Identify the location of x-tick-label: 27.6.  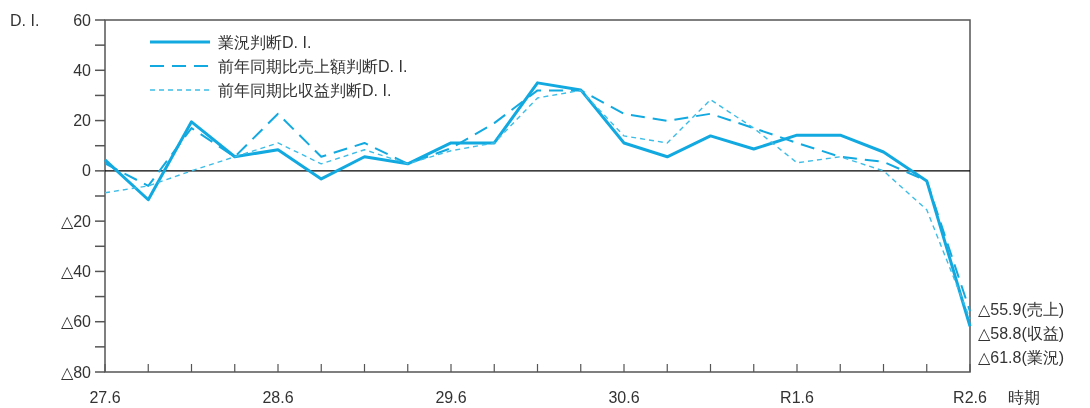
(105, 397).